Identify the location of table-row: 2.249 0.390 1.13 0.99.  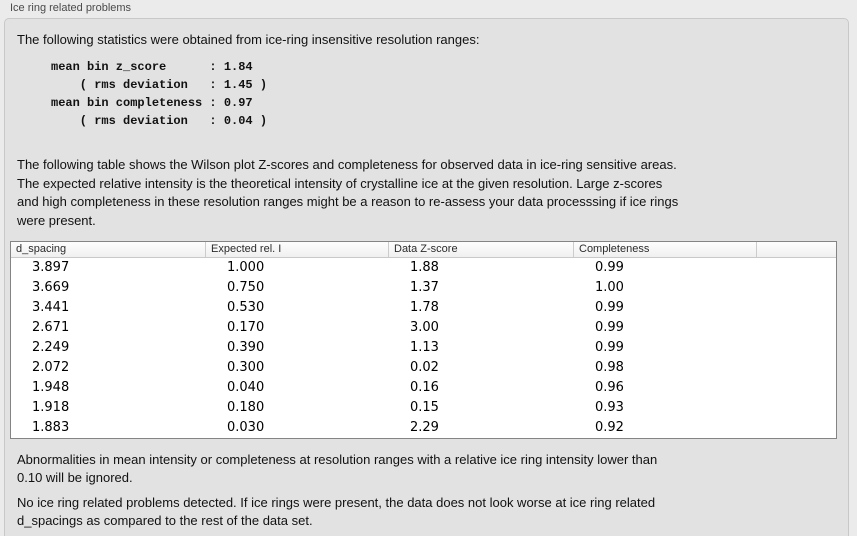
(423, 348).